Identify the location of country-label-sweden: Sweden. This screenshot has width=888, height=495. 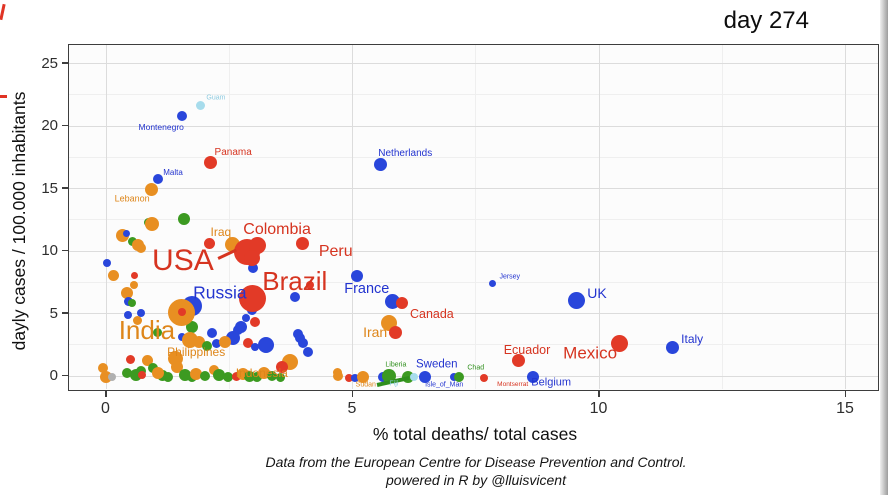
(437, 364).